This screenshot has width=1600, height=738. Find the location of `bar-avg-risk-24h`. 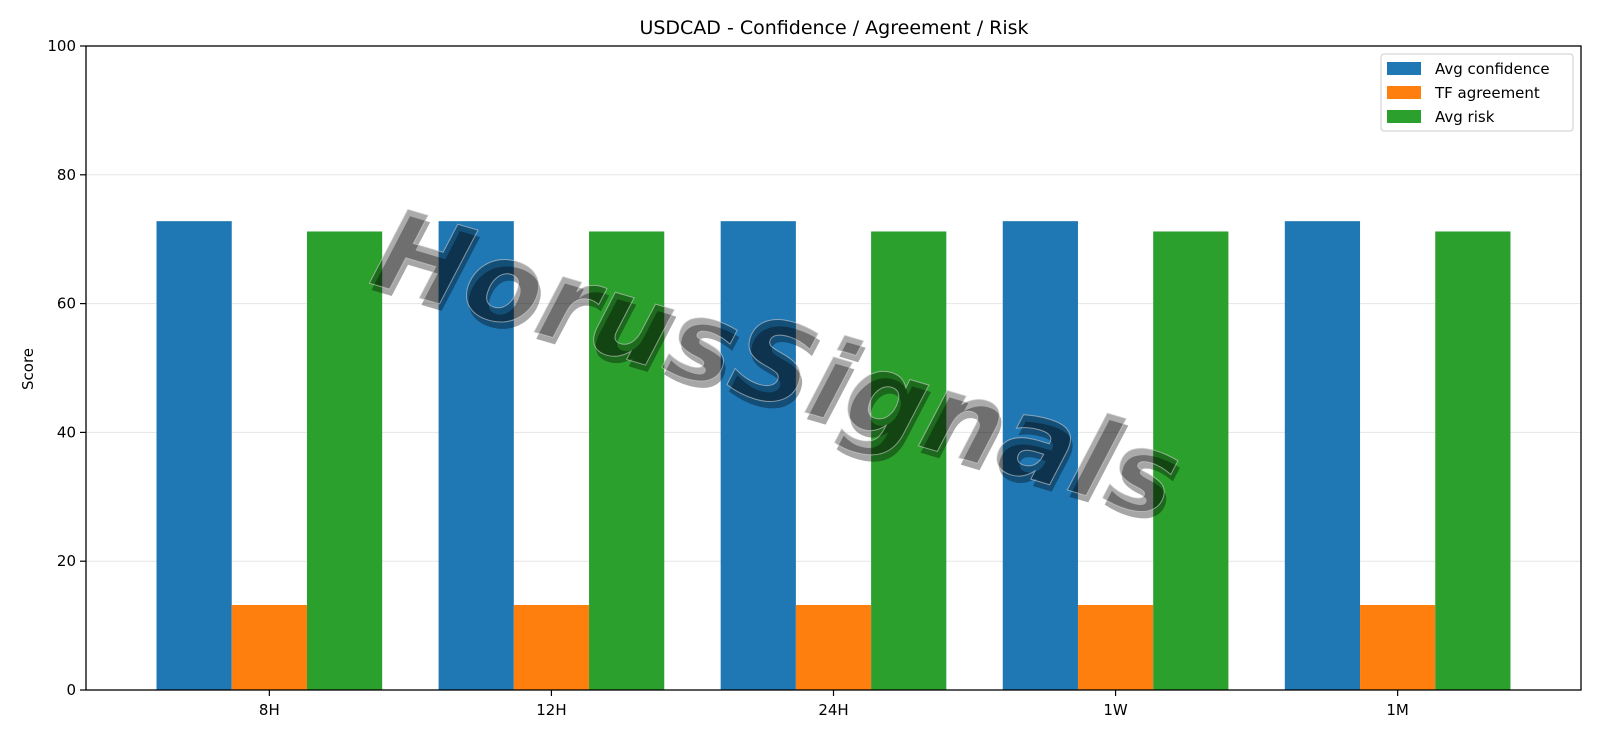

bar-avg-risk-24h is located at coordinates (909, 461).